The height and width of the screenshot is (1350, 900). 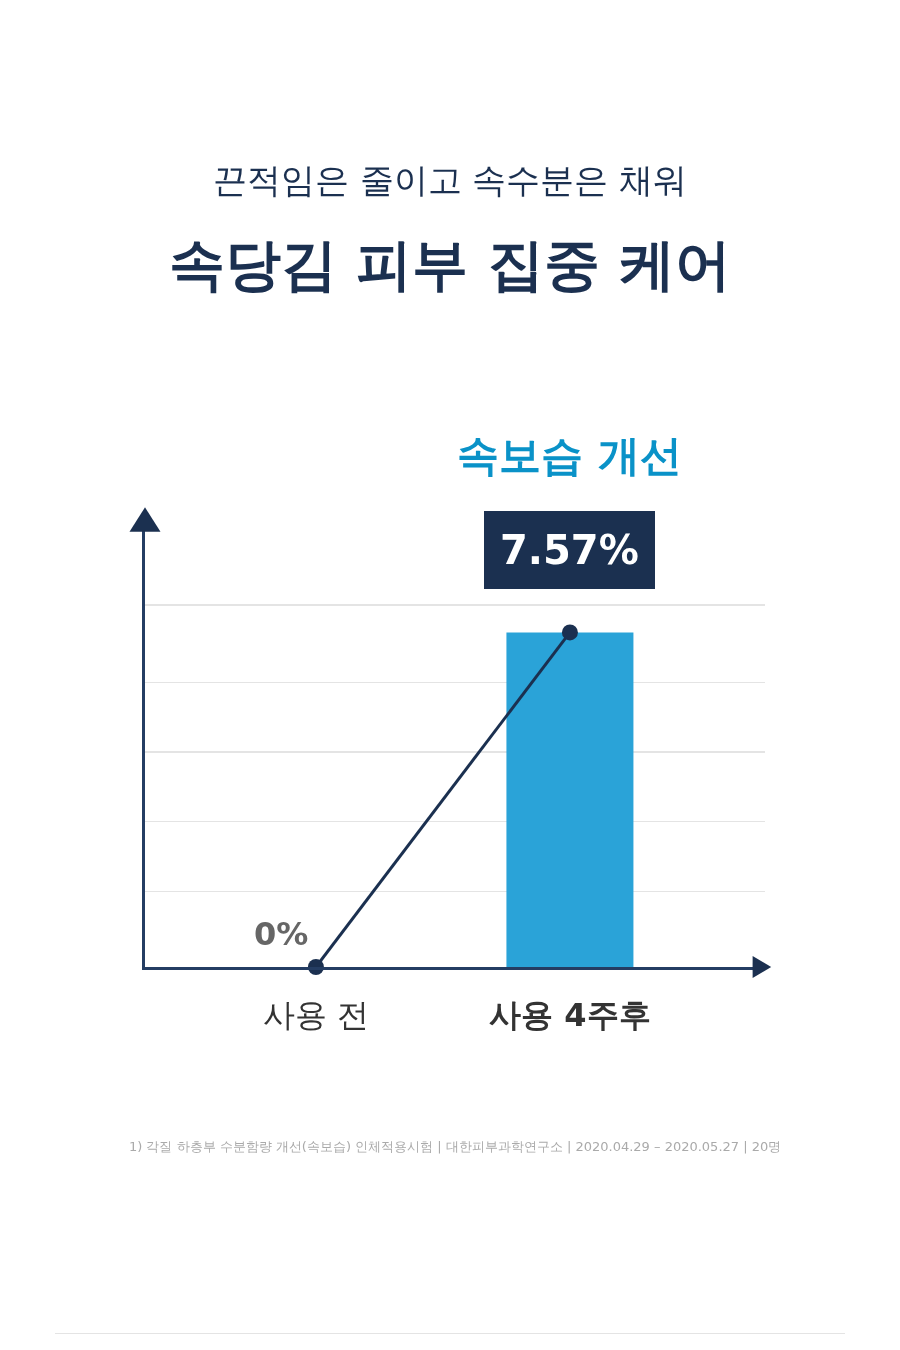 What do you see at coordinates (316, 1015) in the screenshot?
I see `x-tick-label: 사용 전` at bounding box center [316, 1015].